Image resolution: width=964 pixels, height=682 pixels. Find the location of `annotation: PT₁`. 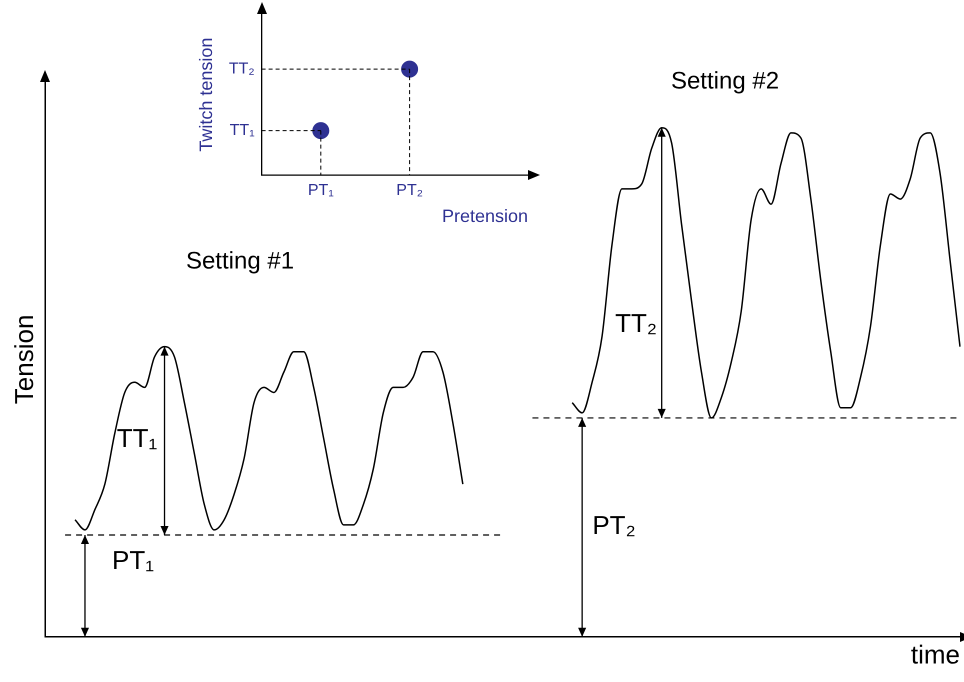

annotation: PT₁ is located at coordinates (133, 560).